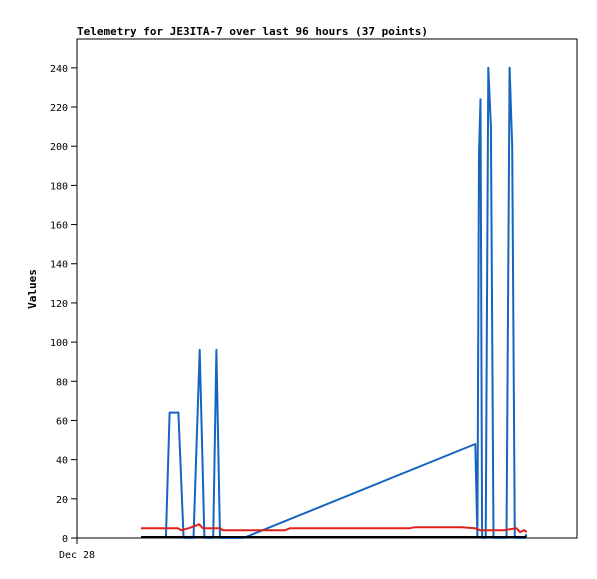 The height and width of the screenshot is (579, 597). What do you see at coordinates (62, 421) in the screenshot?
I see `y-tick-label-3: 60` at bounding box center [62, 421].